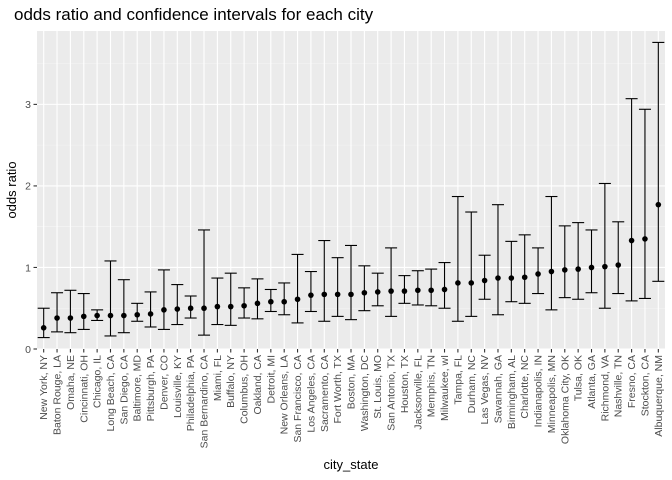  What do you see at coordinates (28, 187) in the screenshot?
I see `y-tick-label: 2` at bounding box center [28, 187].